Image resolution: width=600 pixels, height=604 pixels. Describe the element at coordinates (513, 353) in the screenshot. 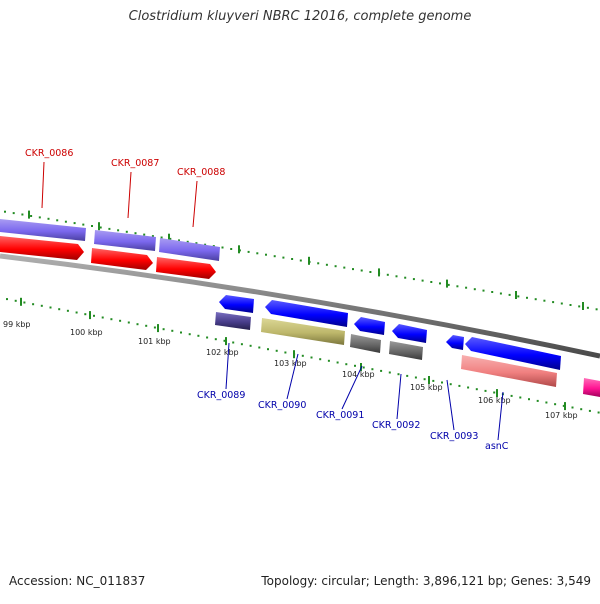

I see `gene-arrow-asnc` at that location.